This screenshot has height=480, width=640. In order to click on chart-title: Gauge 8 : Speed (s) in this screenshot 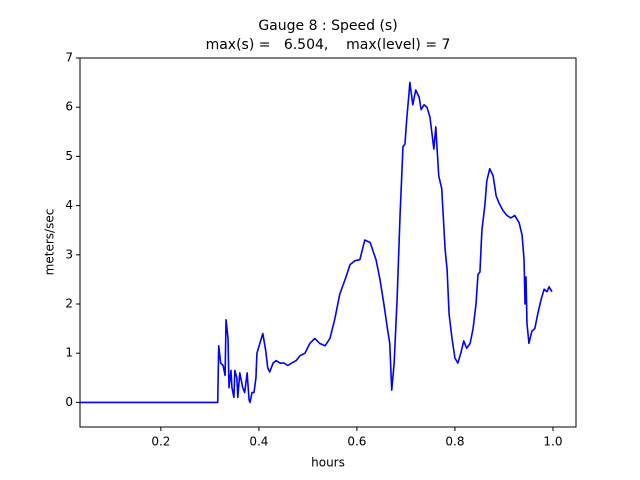, I will do `click(327, 26)`.